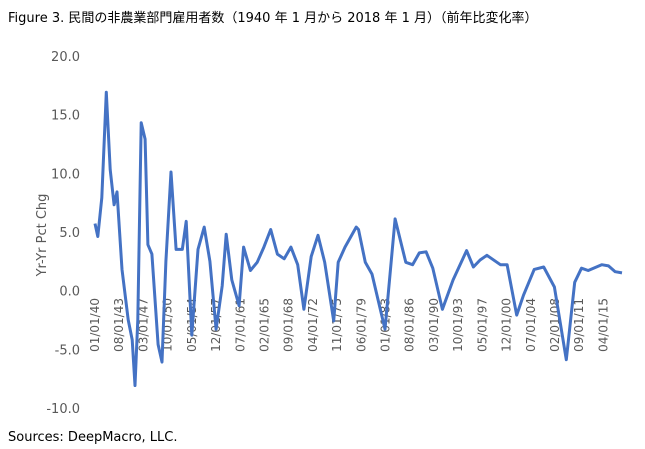 This screenshot has width=645, height=449. Describe the element at coordinates (69, 233) in the screenshot. I see `y-tick-label: 5.0` at that location.